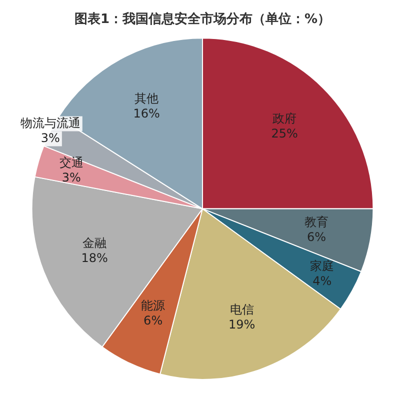  I want to click on data-label: 25%, so click(284, 133).